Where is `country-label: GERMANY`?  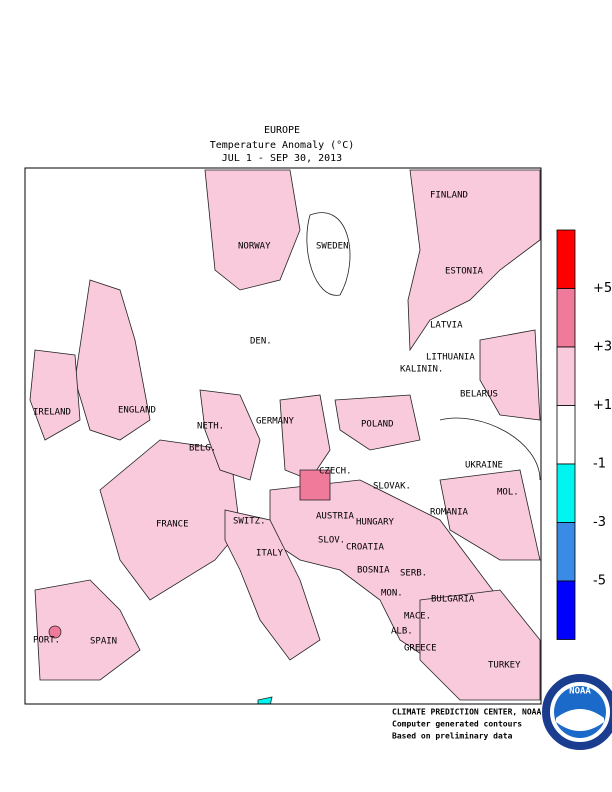
country-label: GERMANY is located at coordinates (275, 422).